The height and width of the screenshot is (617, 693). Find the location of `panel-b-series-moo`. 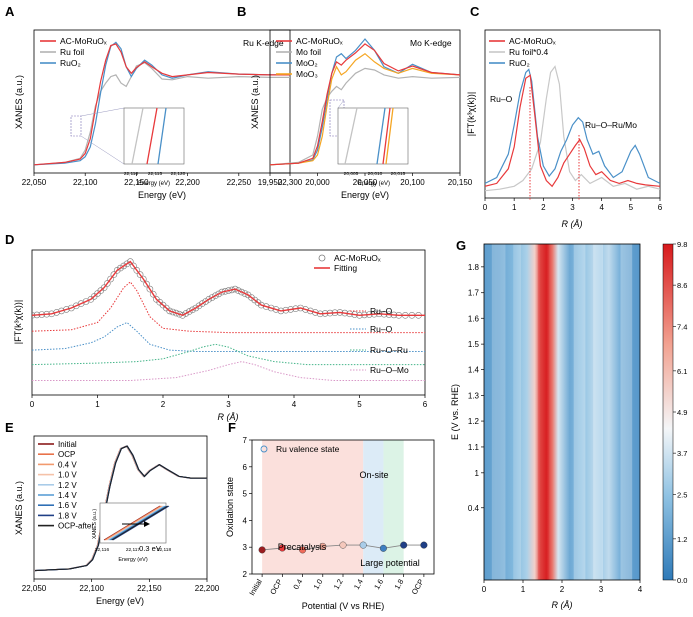

panel-b-series-moo is located at coordinates (365, 109).